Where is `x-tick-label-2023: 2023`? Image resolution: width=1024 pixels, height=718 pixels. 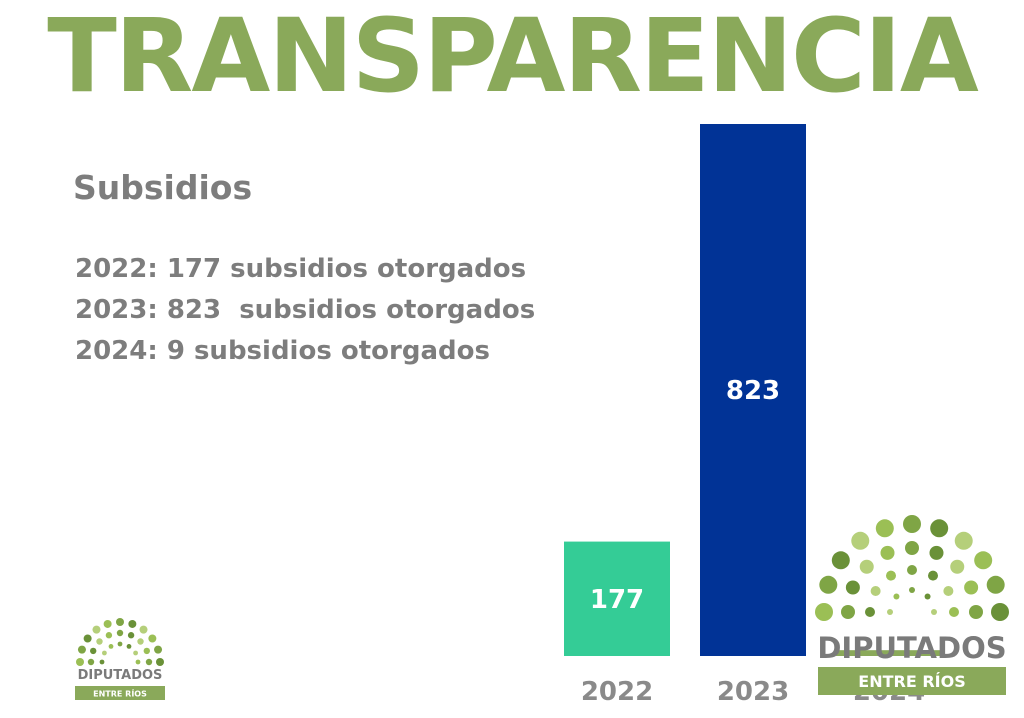 x-tick-label-2023: 2023 is located at coordinates (753, 692).